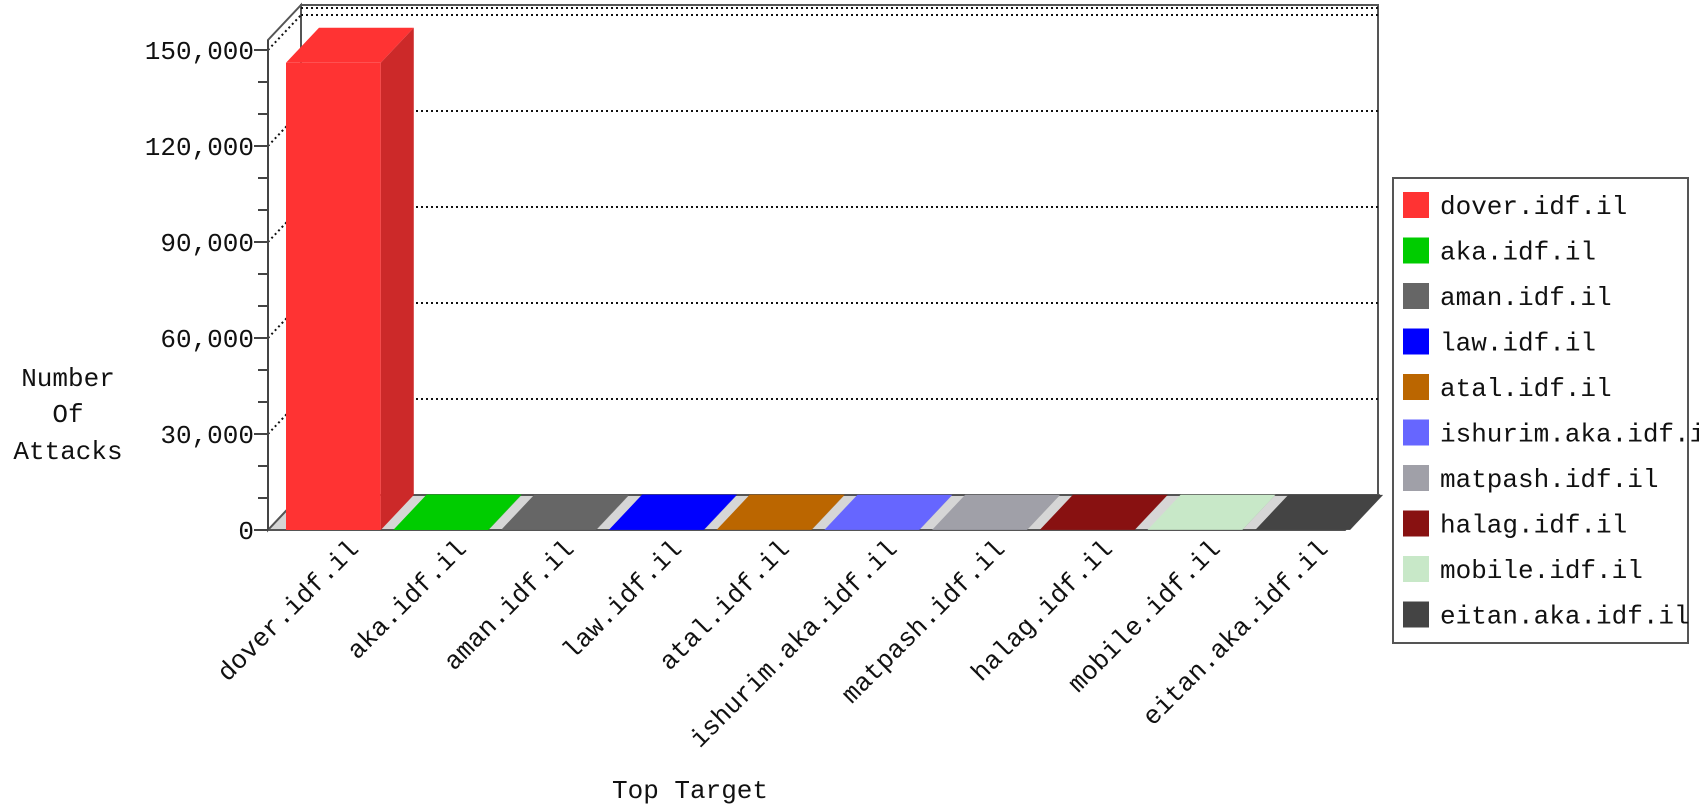  I want to click on y-tick-label: 0, so click(246, 532).